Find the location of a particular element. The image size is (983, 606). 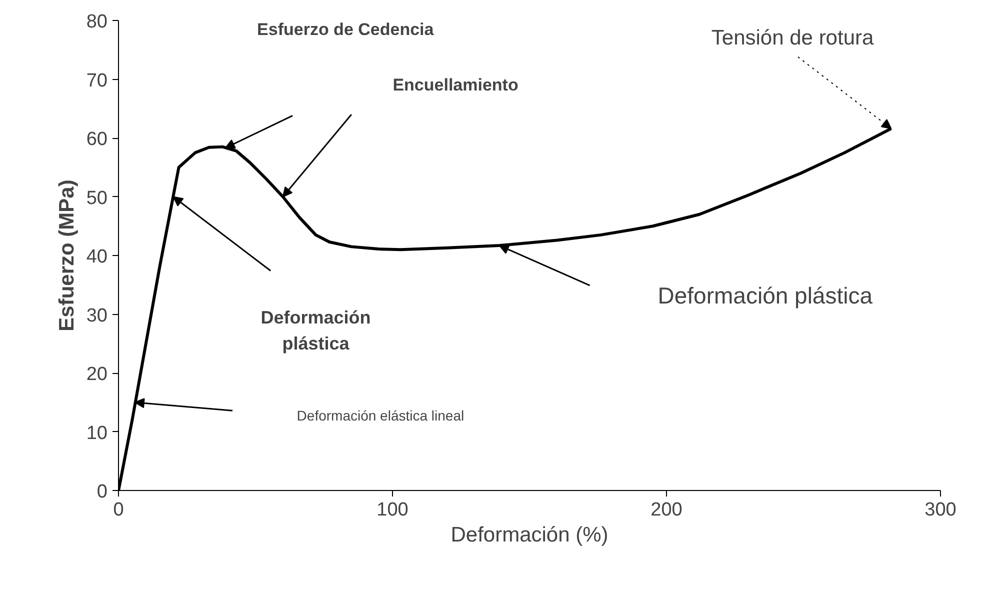

y-tick-label: 70 is located at coordinates (97, 81).